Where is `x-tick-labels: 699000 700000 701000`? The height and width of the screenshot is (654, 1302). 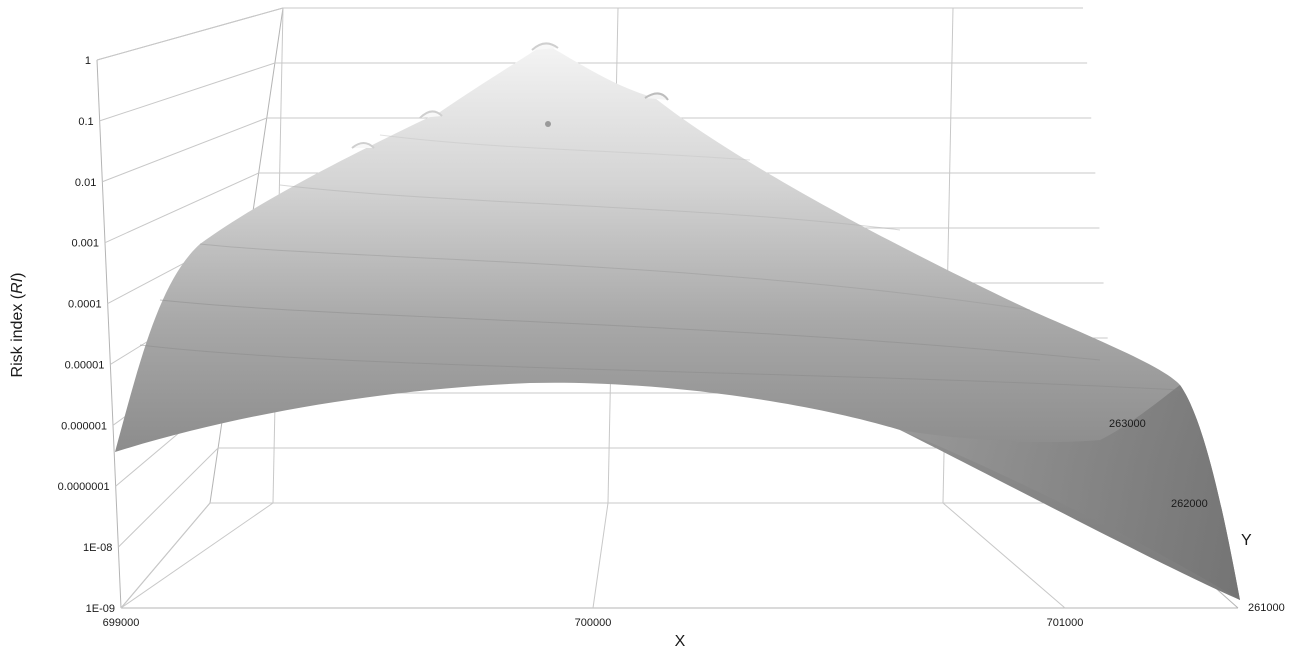
x-tick-labels: 699000 700000 701000 is located at coordinates (593, 623).